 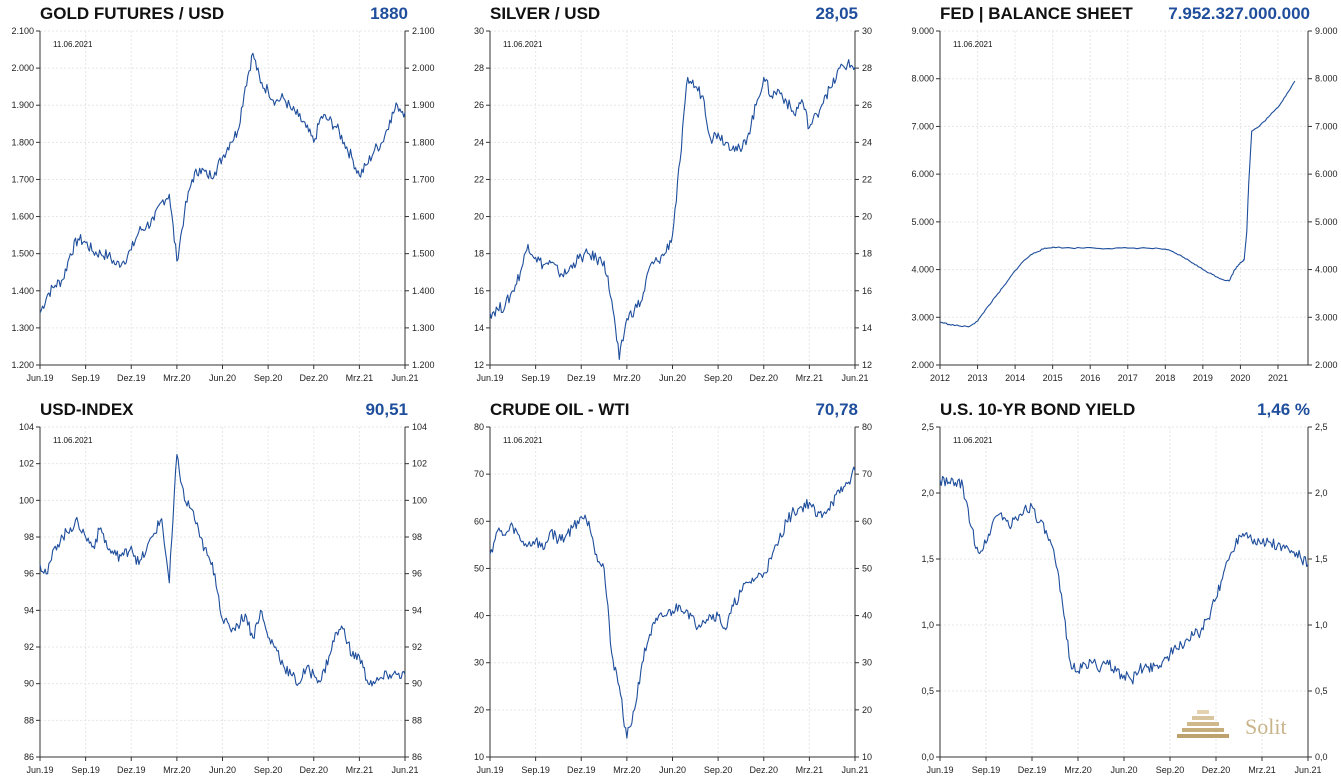 What do you see at coordinates (927, 427) in the screenshot?
I see `y-tick-label-left: 2,5` at bounding box center [927, 427].